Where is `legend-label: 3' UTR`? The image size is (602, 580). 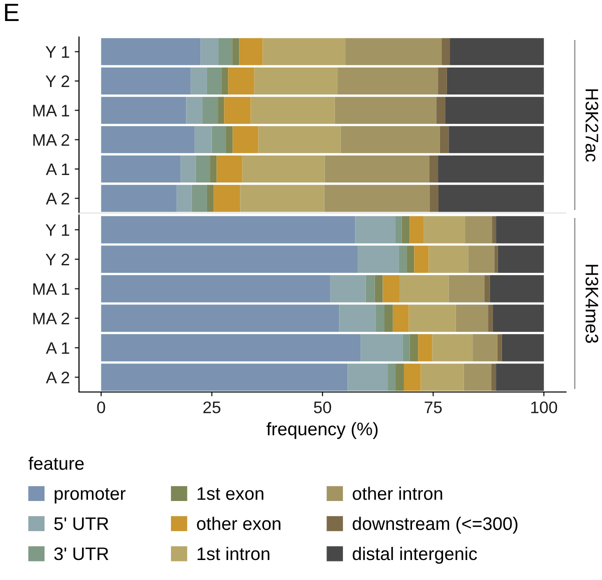 legend-label: 3' UTR is located at coordinates (81, 553).